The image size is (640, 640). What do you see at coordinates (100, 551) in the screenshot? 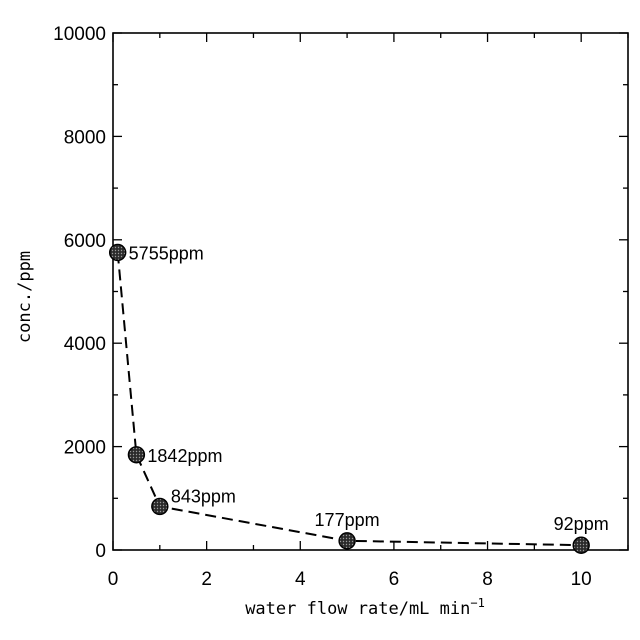
I see `y-tick-label: 0` at bounding box center [100, 551].